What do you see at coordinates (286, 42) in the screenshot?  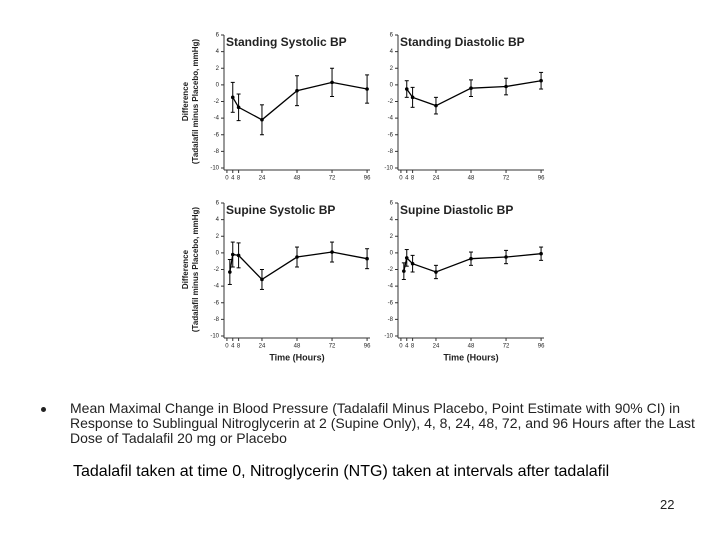 I see `chart-title: Standing Systolic BP` at bounding box center [286, 42].